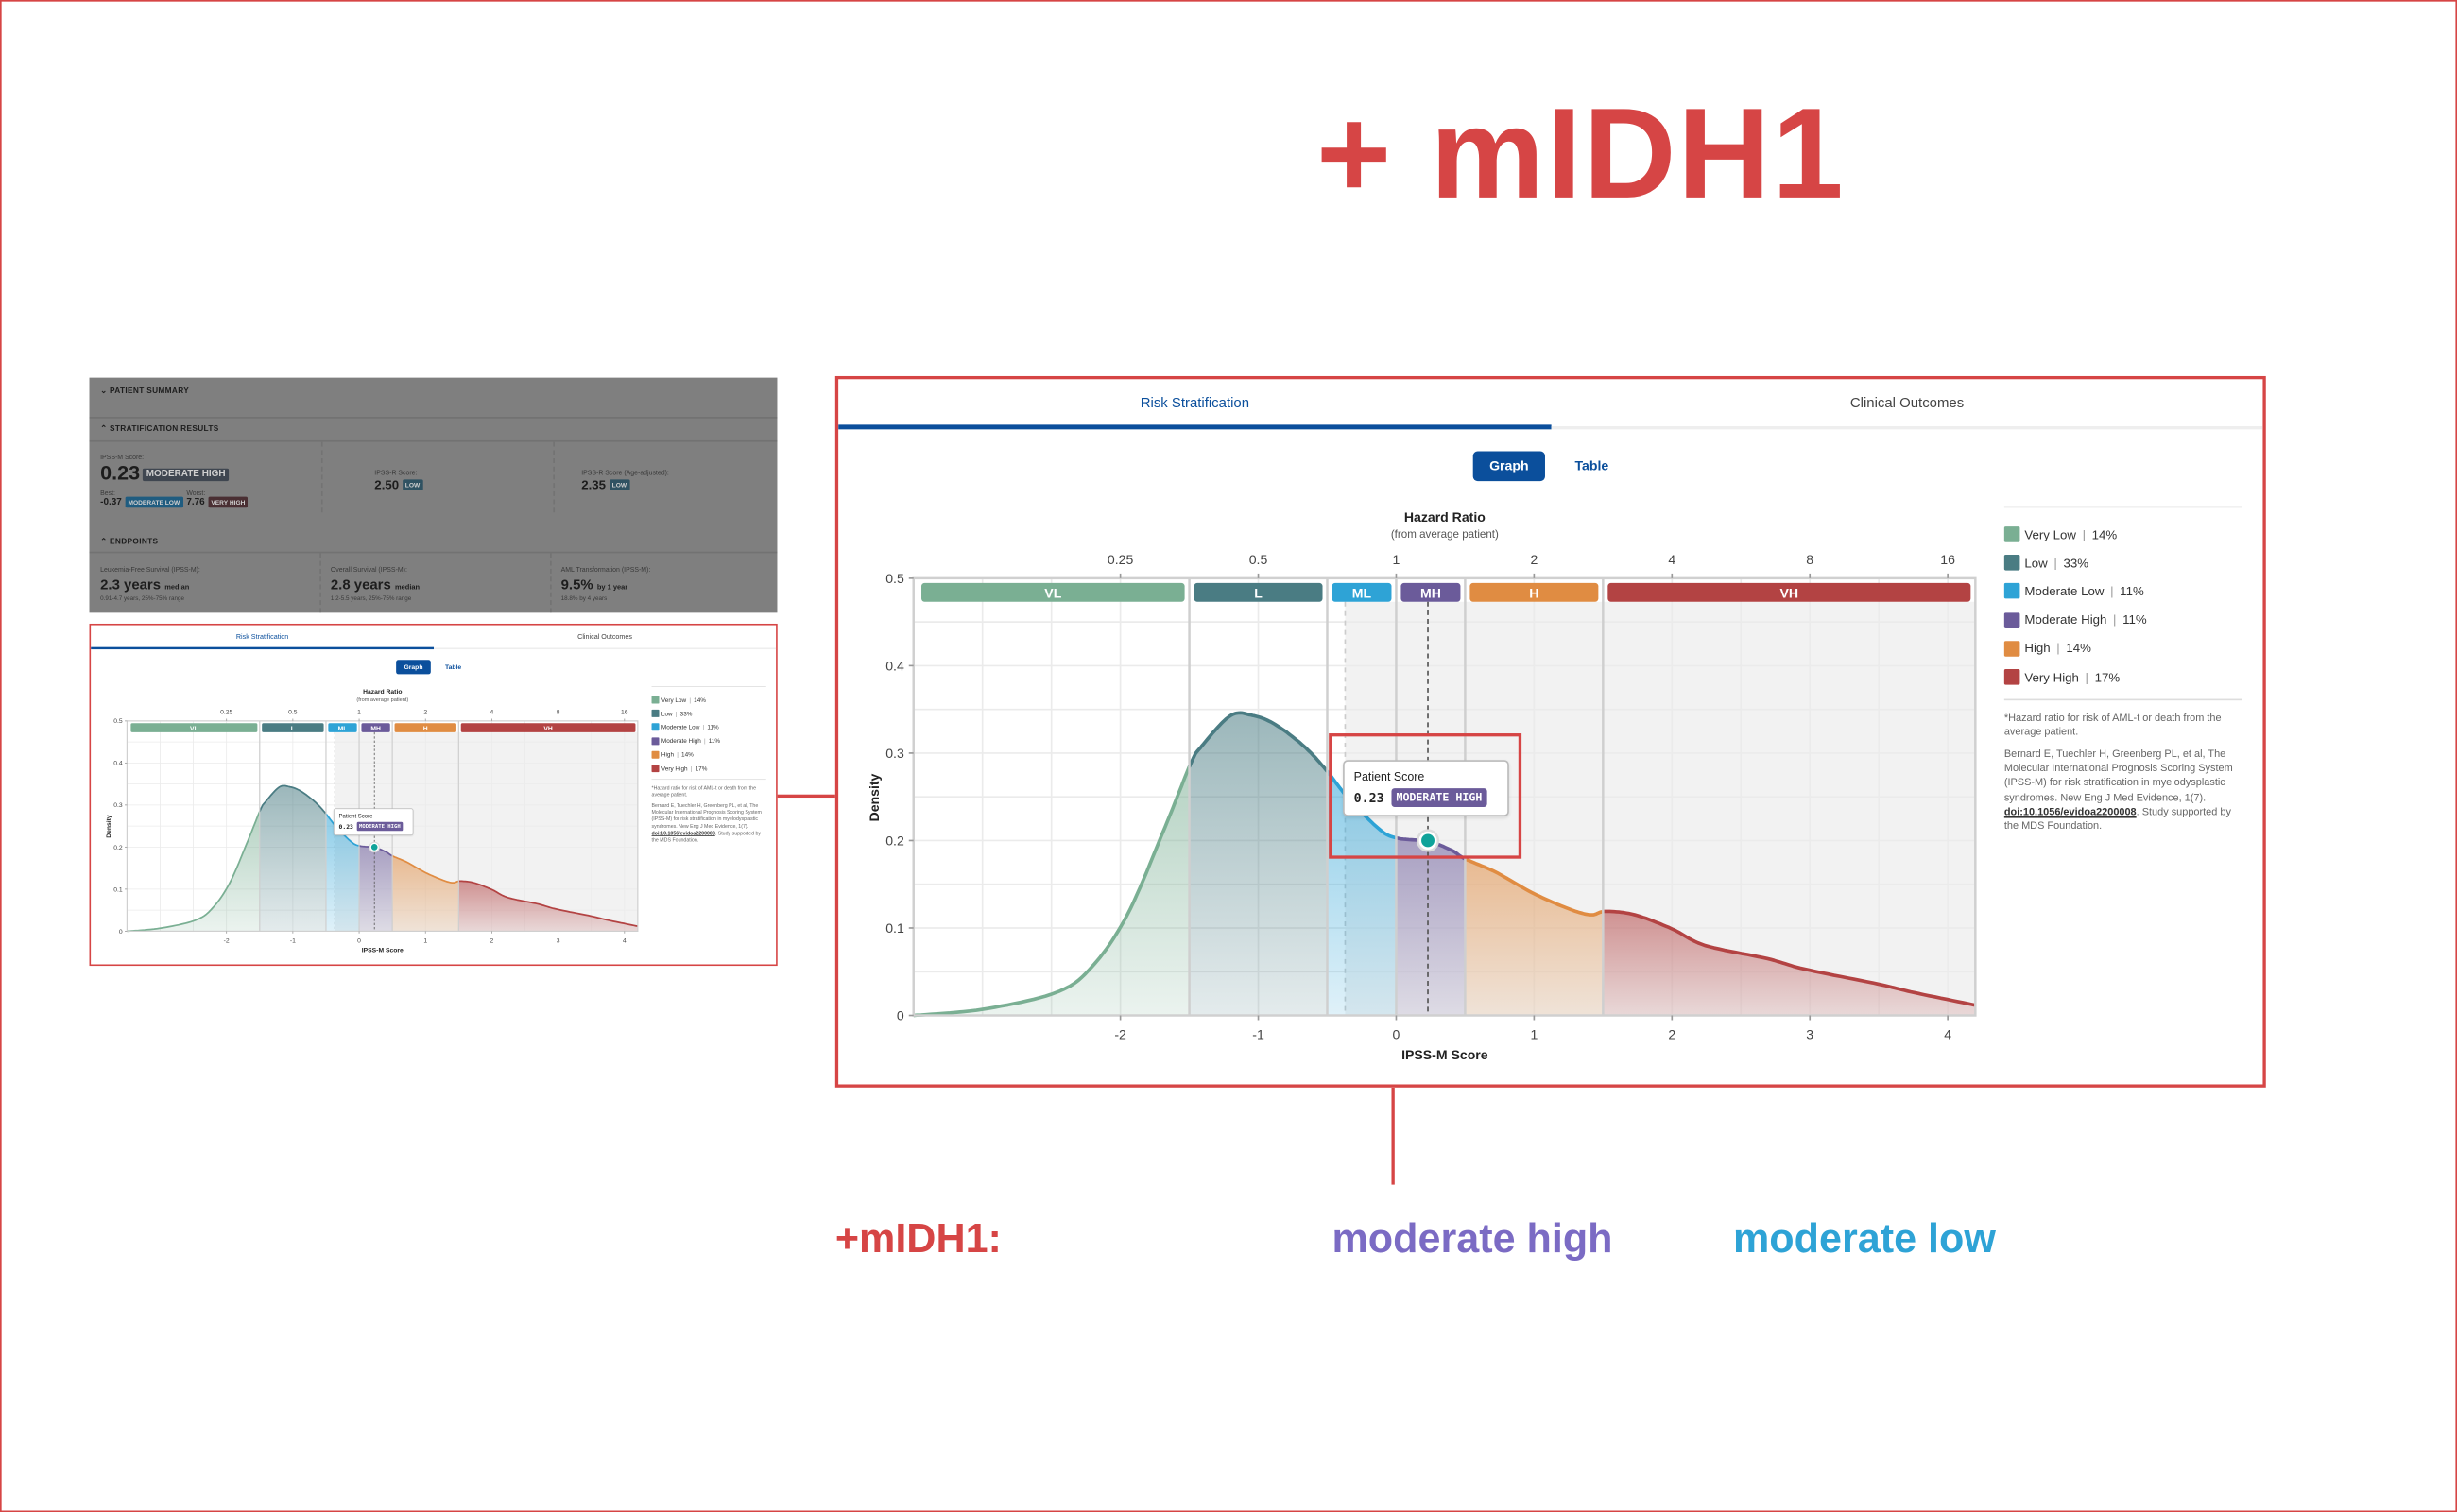 The image size is (2457, 1512). Describe the element at coordinates (1431, 926) in the screenshot. I see `density-area-mh` at that location.